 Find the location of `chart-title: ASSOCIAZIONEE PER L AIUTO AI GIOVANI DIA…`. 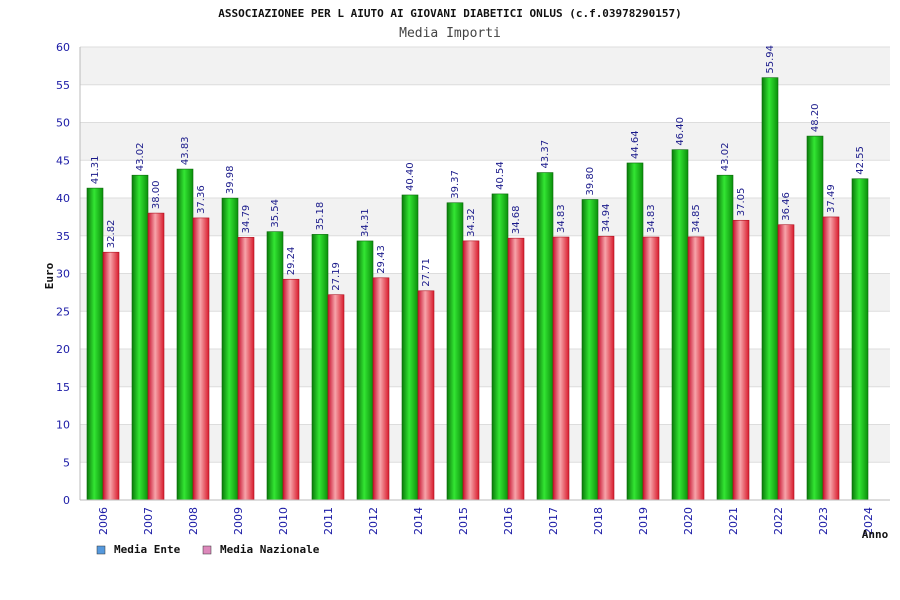

chart-title: ASSOCIAZIONEE PER L AIUTO AI GIOVANI DIA… is located at coordinates (450, 13).